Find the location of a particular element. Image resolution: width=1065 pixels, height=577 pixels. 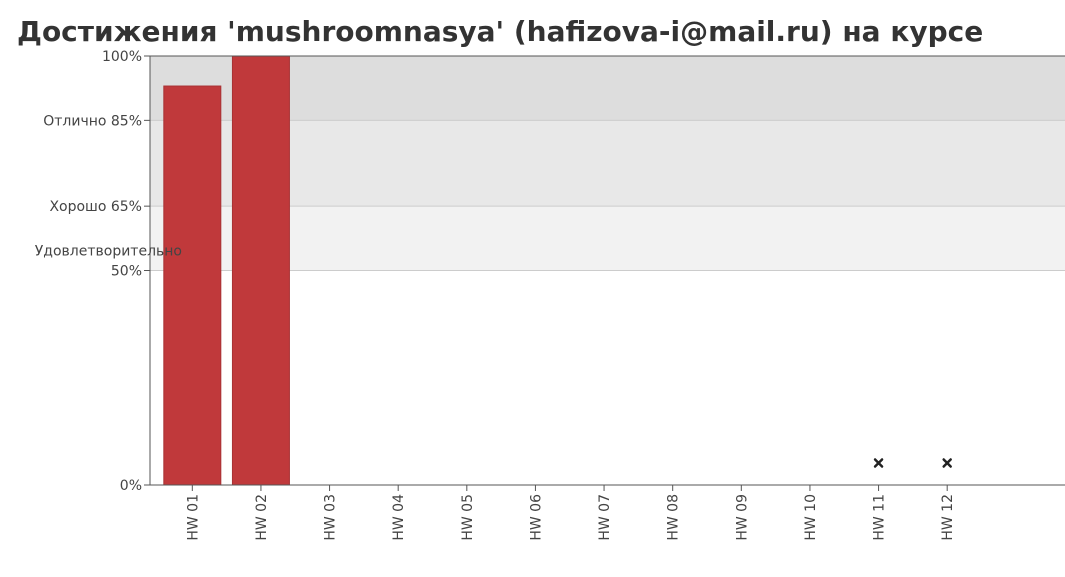

x-tick-label-hw-08: HW 08 is located at coordinates (674, 517).